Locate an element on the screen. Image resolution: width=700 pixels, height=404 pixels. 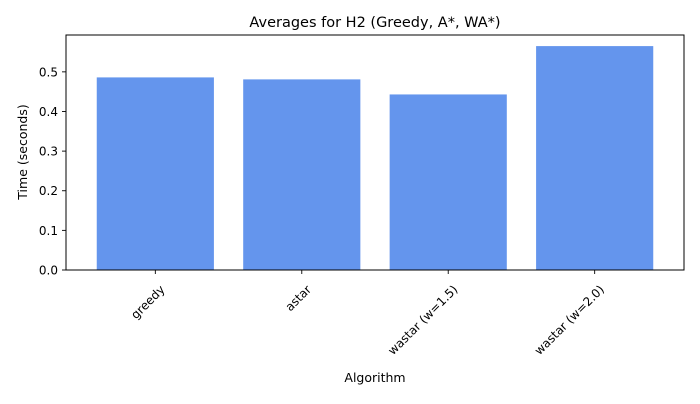
y-tick-label: 0.4 is located at coordinates (48, 112).